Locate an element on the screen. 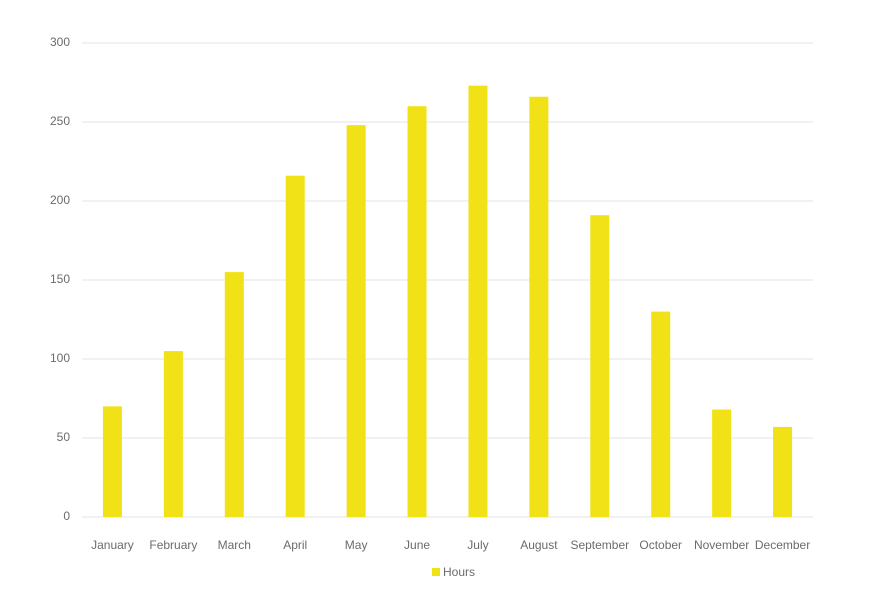 The height and width of the screenshot is (596, 894). x-tick-label: December is located at coordinates (782, 545).